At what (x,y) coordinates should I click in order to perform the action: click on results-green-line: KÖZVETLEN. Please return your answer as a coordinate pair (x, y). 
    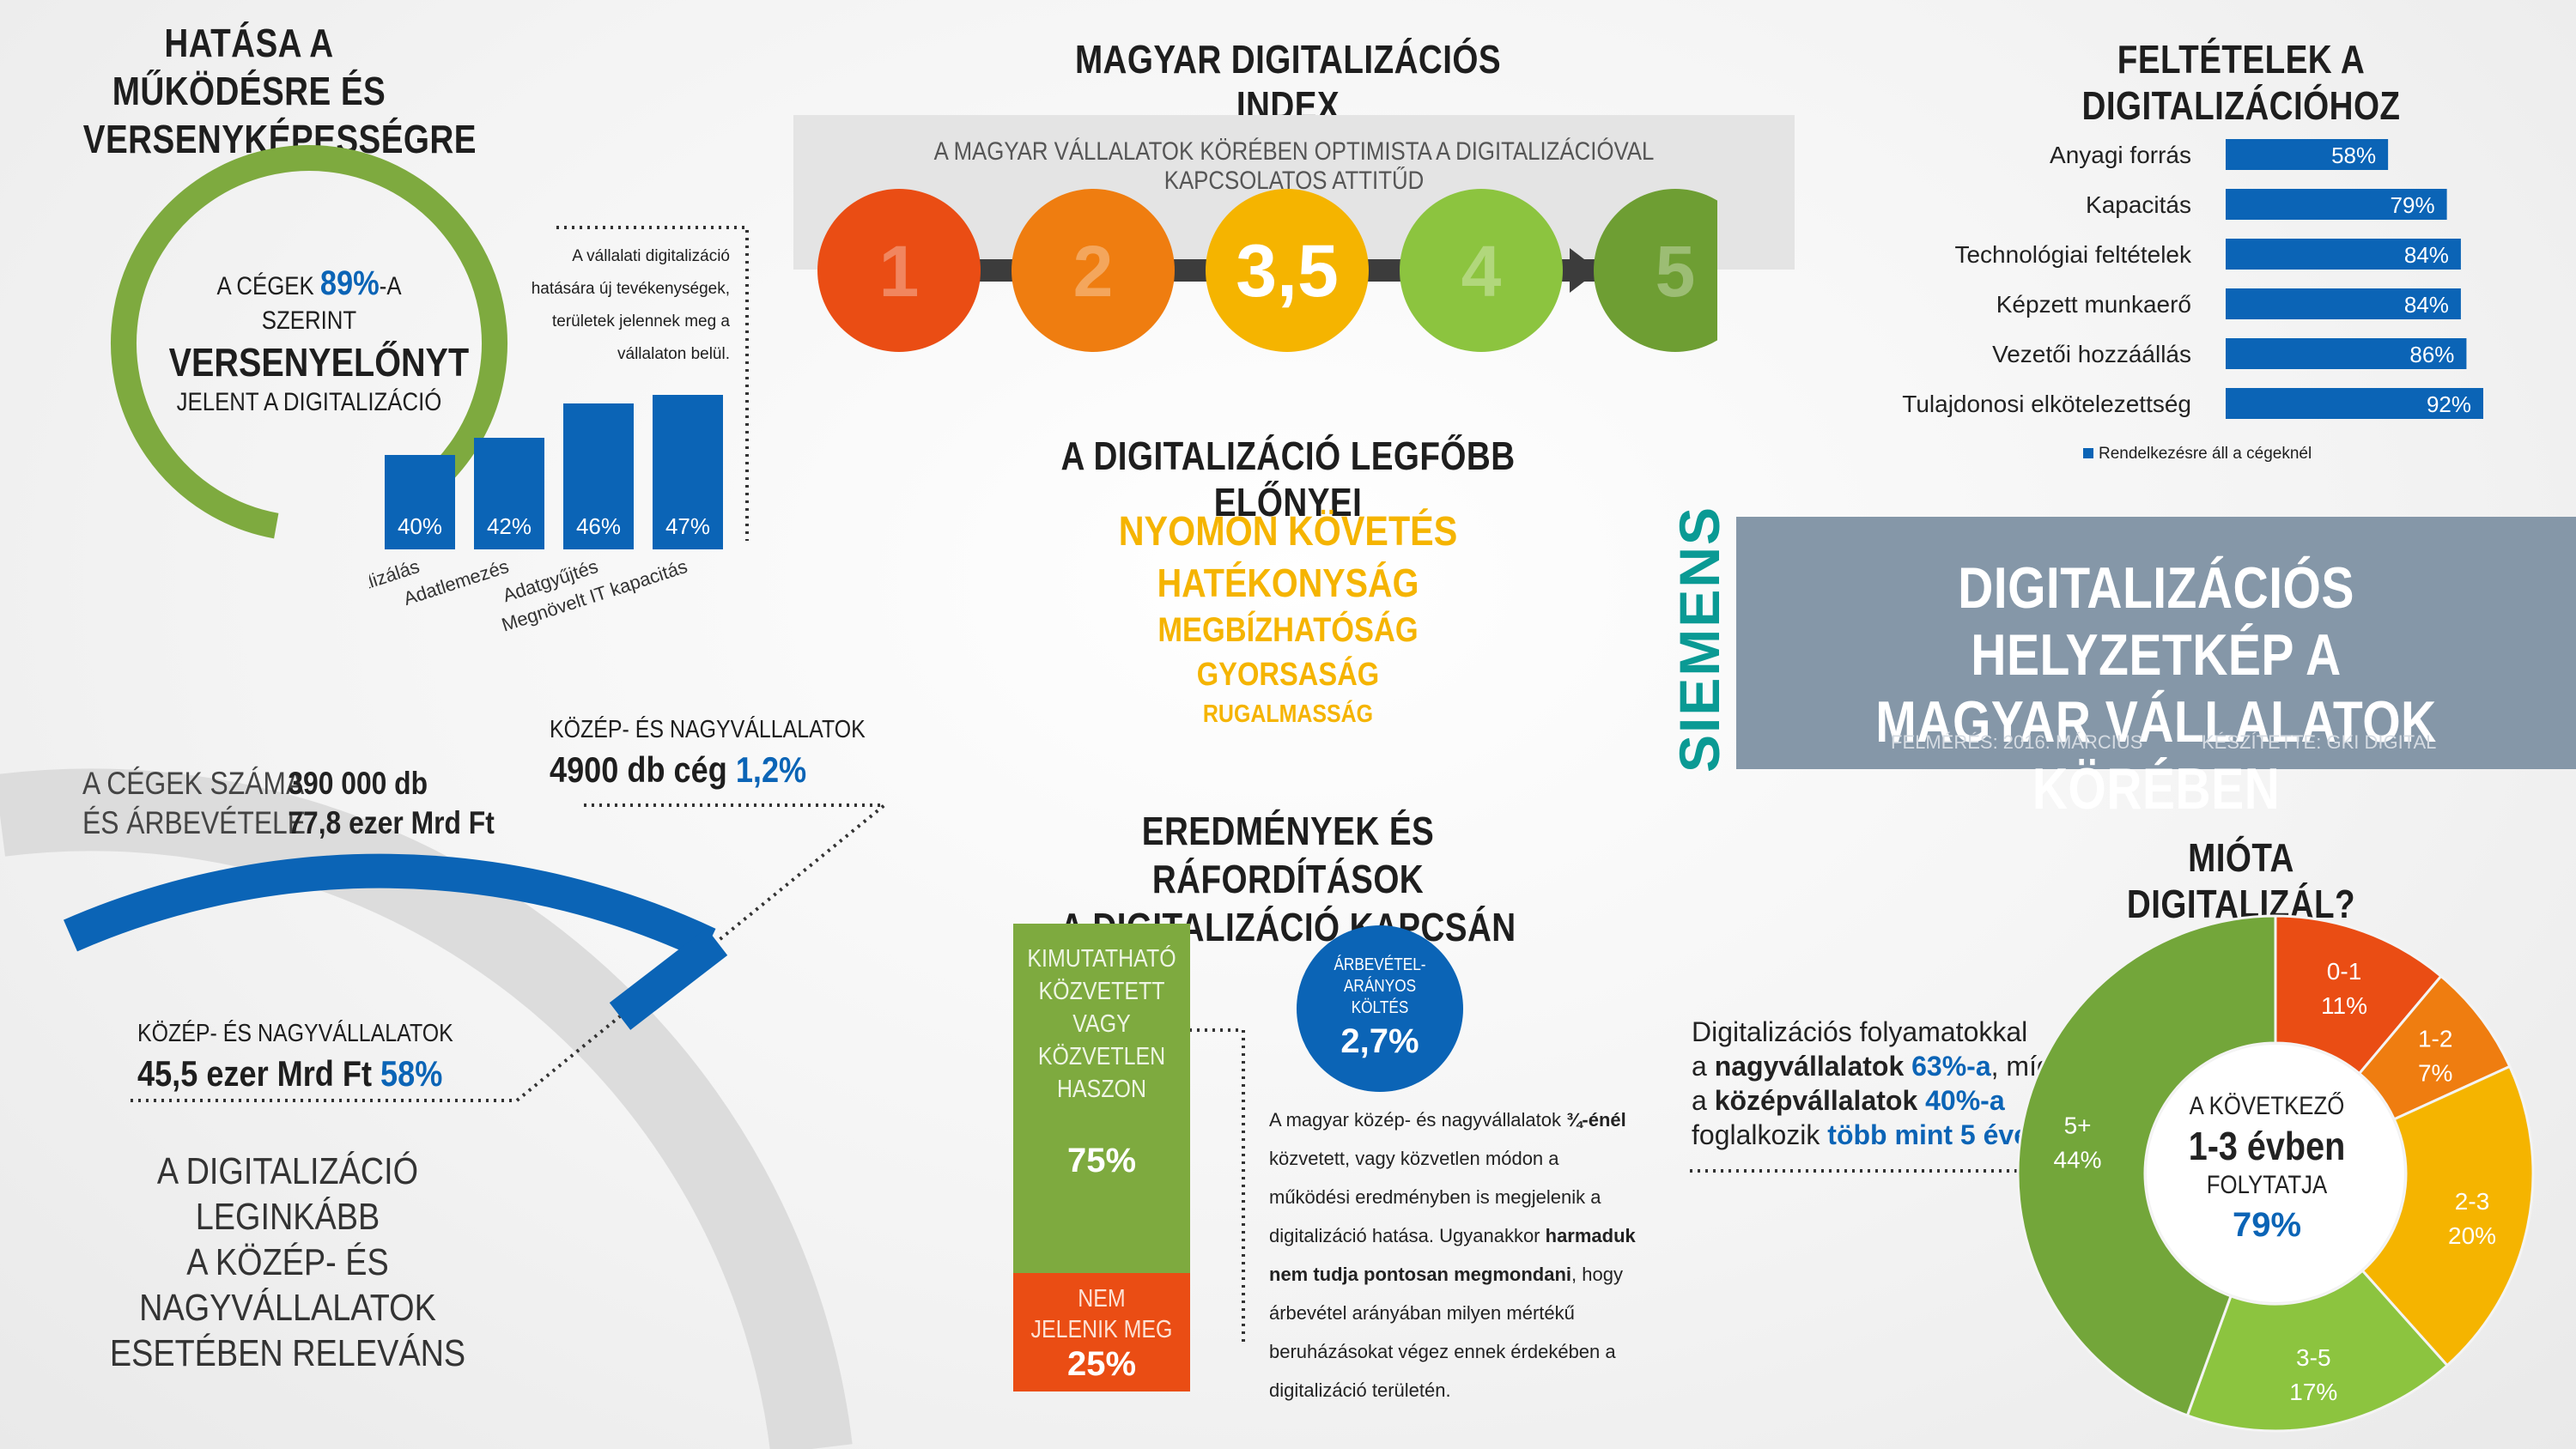
    Looking at the image, I should click on (1101, 1056).